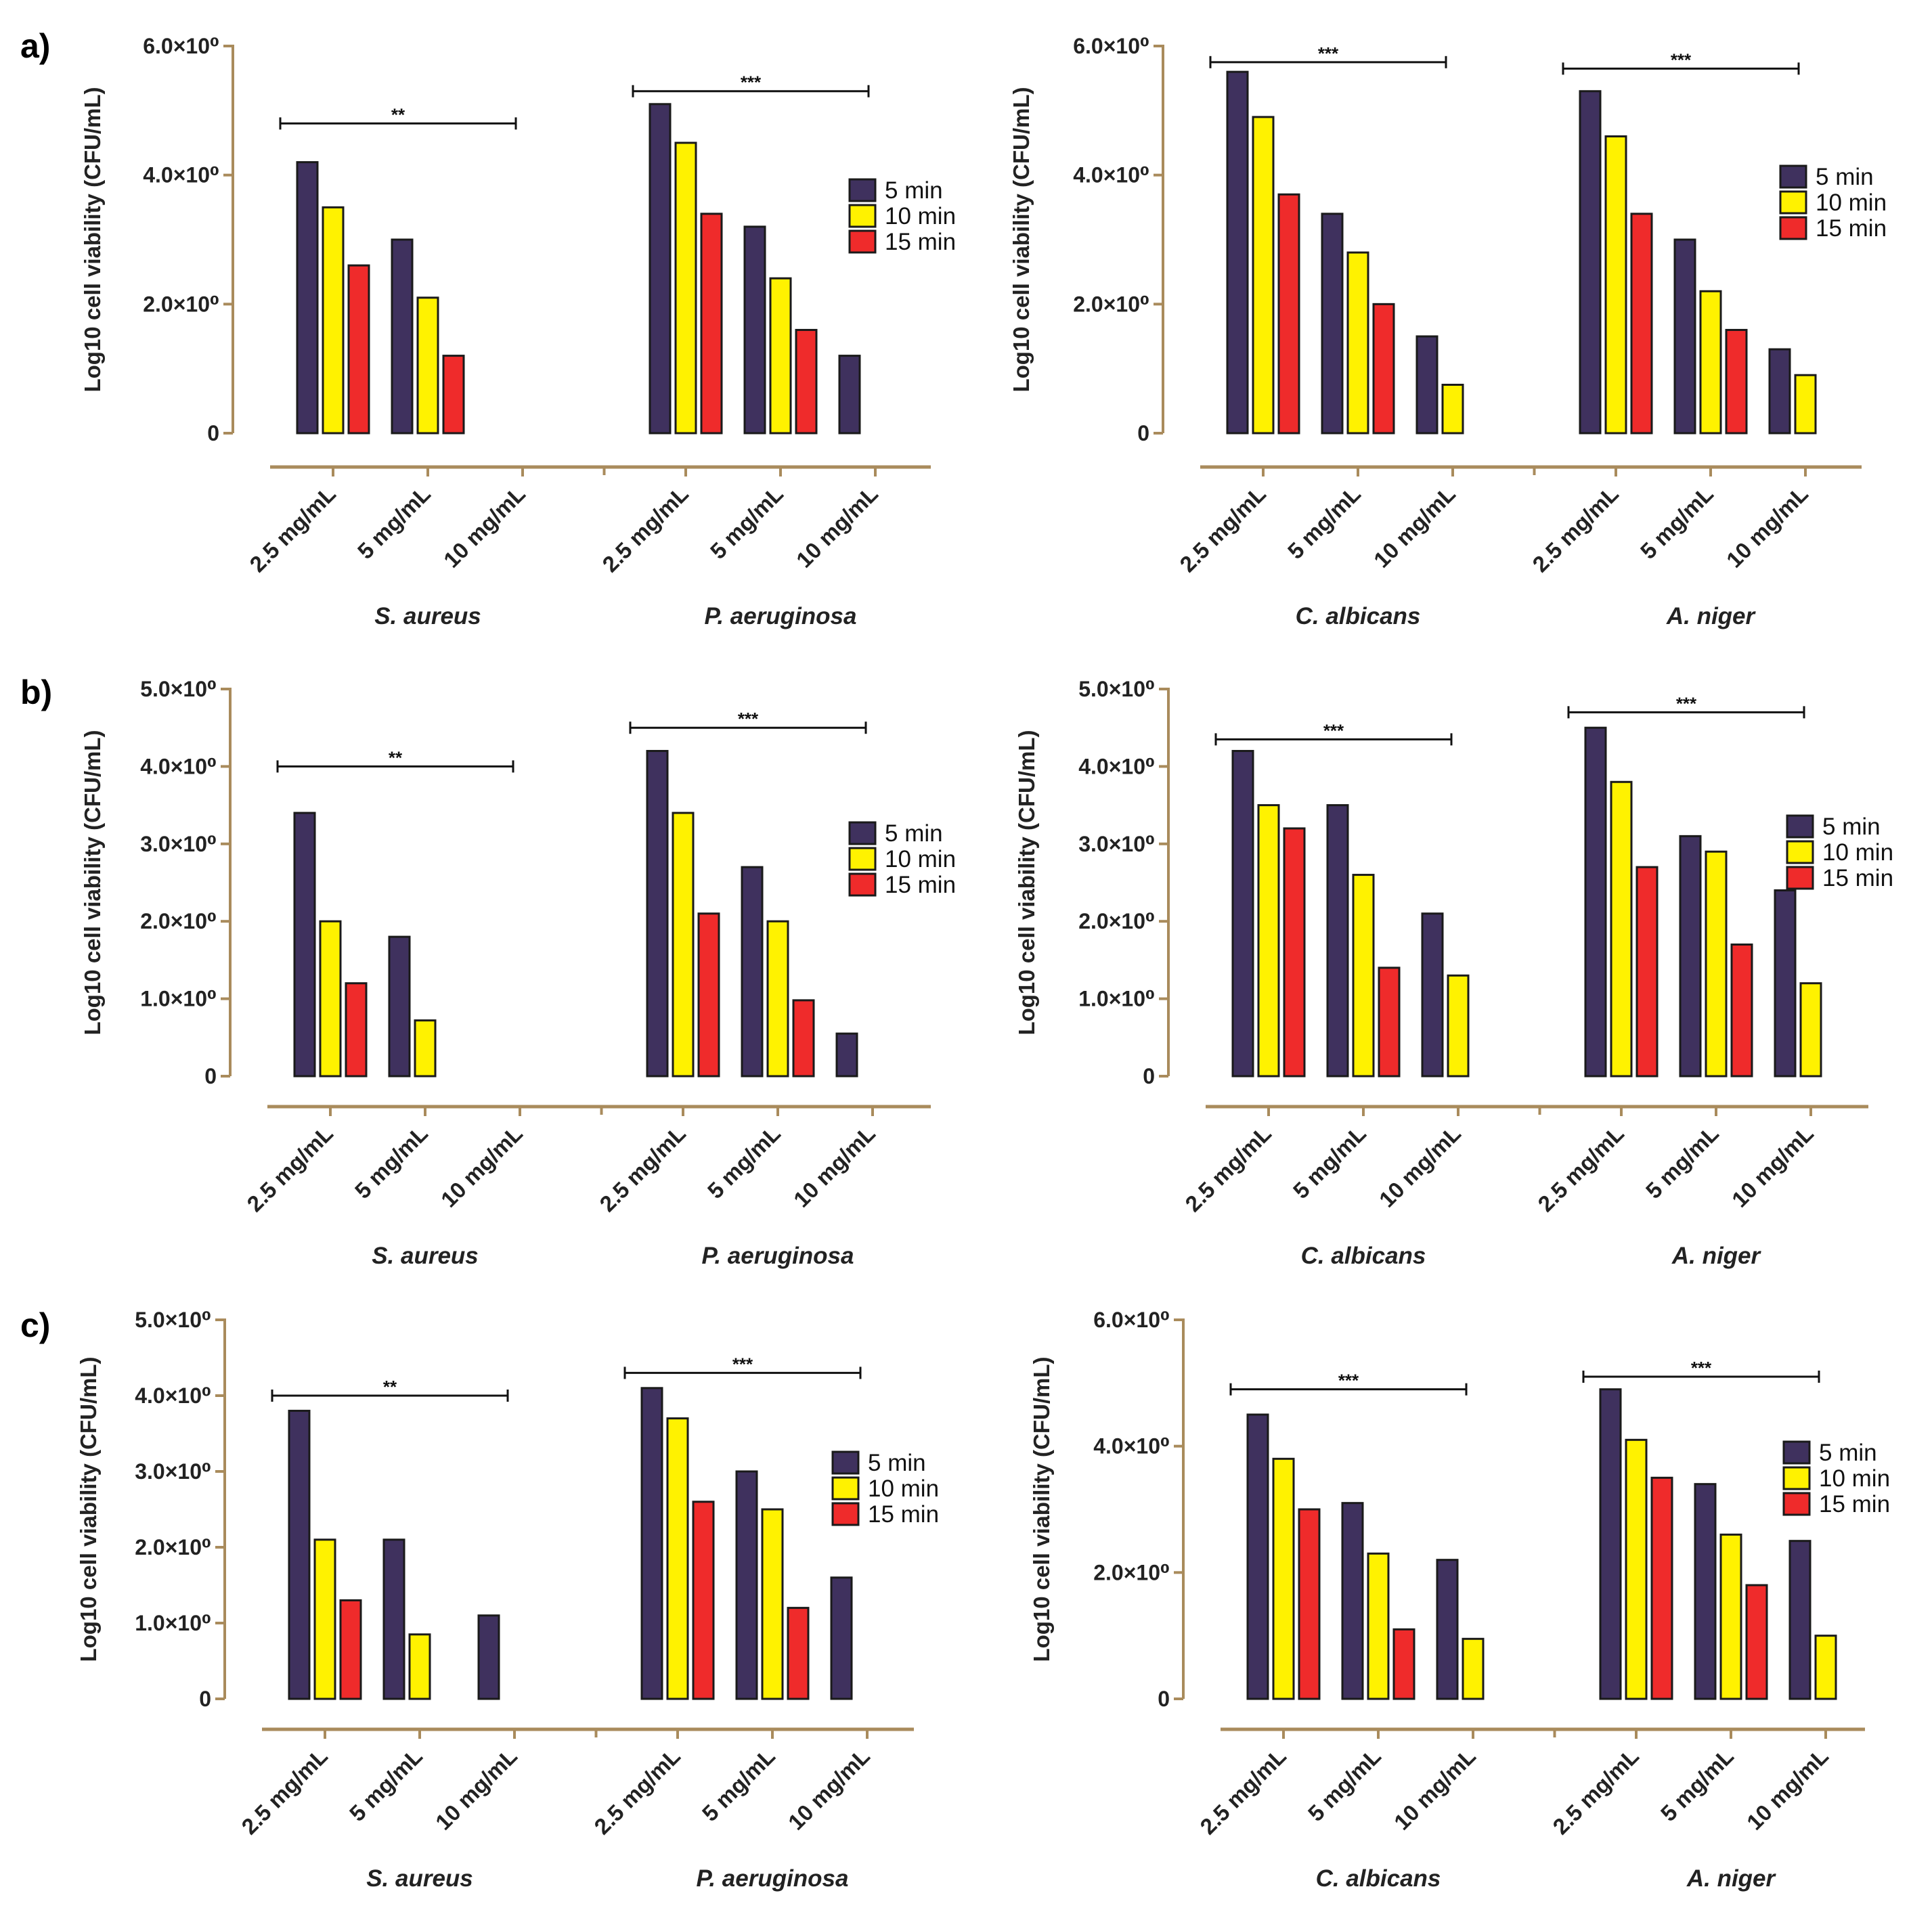 Image resolution: width=1932 pixels, height=1908 pixels. Describe the element at coordinates (427, 616) in the screenshot. I see `group-label: S. aureus` at that location.